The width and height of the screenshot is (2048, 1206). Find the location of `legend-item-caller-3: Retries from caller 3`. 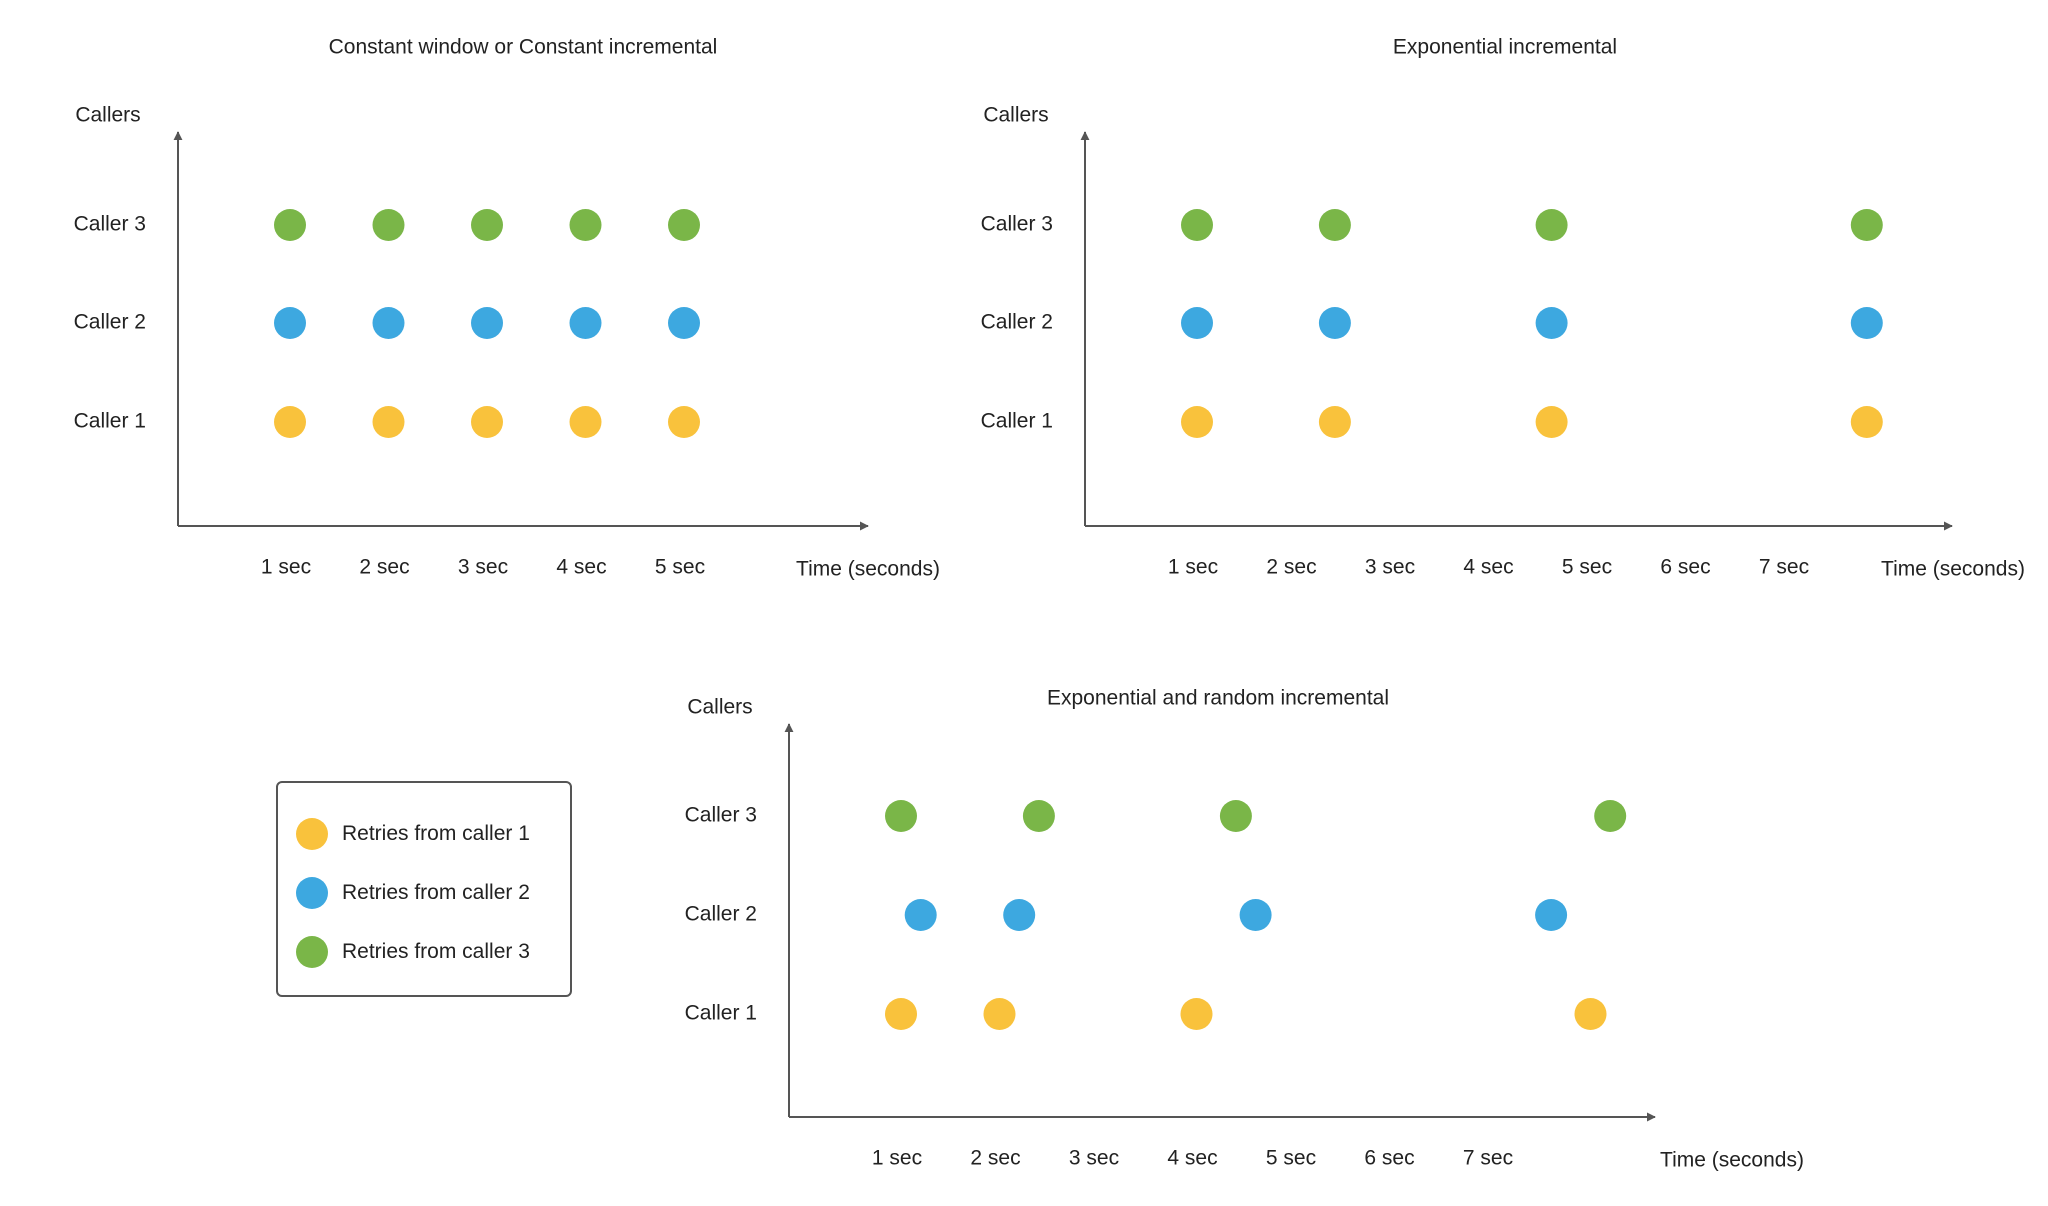

legend-item-caller-3: Retries from caller 3 is located at coordinates (413, 952).